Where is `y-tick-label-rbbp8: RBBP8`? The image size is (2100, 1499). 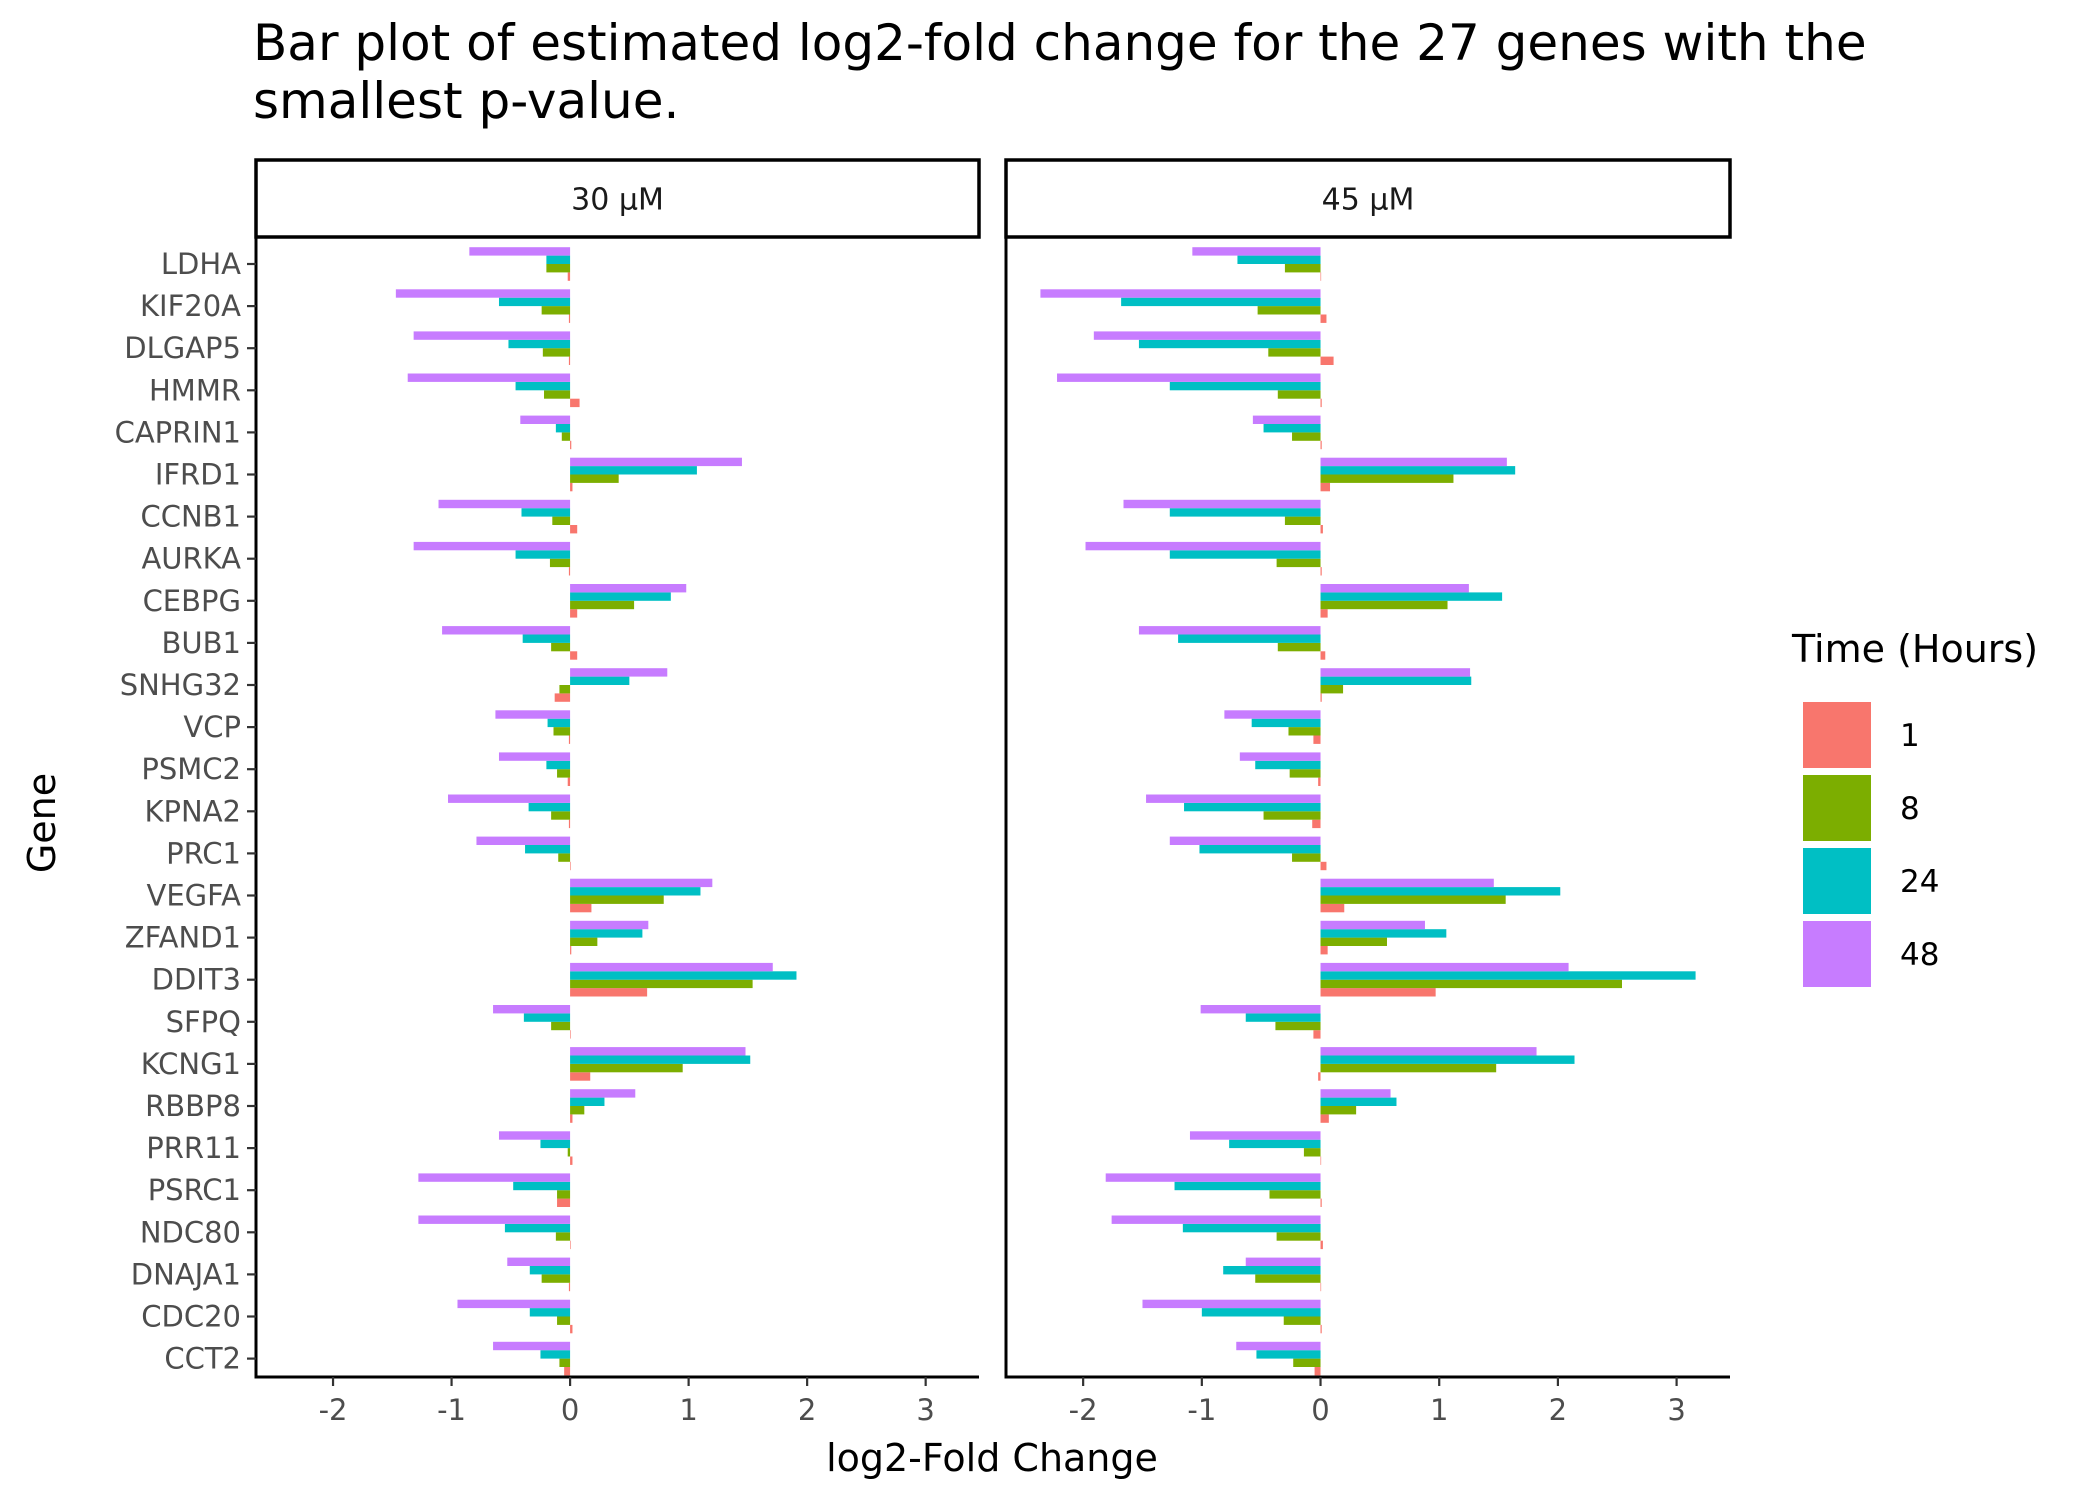
y-tick-label-rbbp8: RBBP8 is located at coordinates (193, 1106).